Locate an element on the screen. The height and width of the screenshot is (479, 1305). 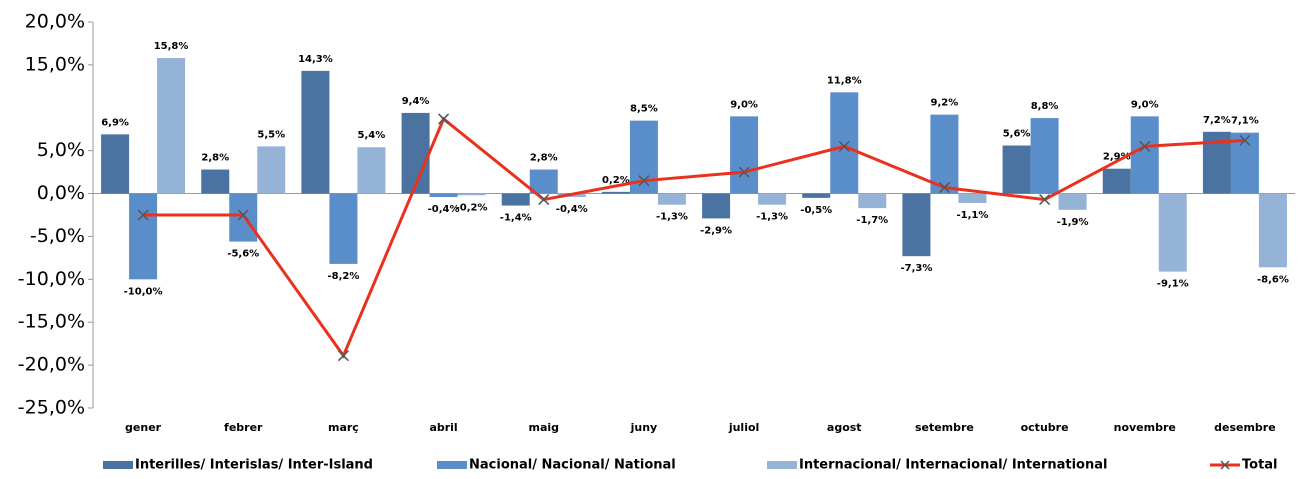
value-label: 5,5% is located at coordinates (271, 134).